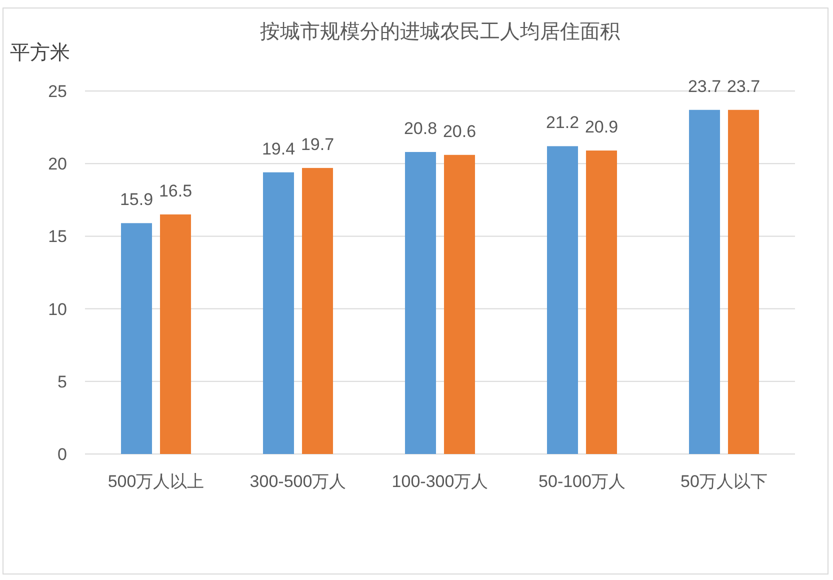  Describe the element at coordinates (298, 481) in the screenshot. I see `x-tick-label: 300-500万人` at that location.